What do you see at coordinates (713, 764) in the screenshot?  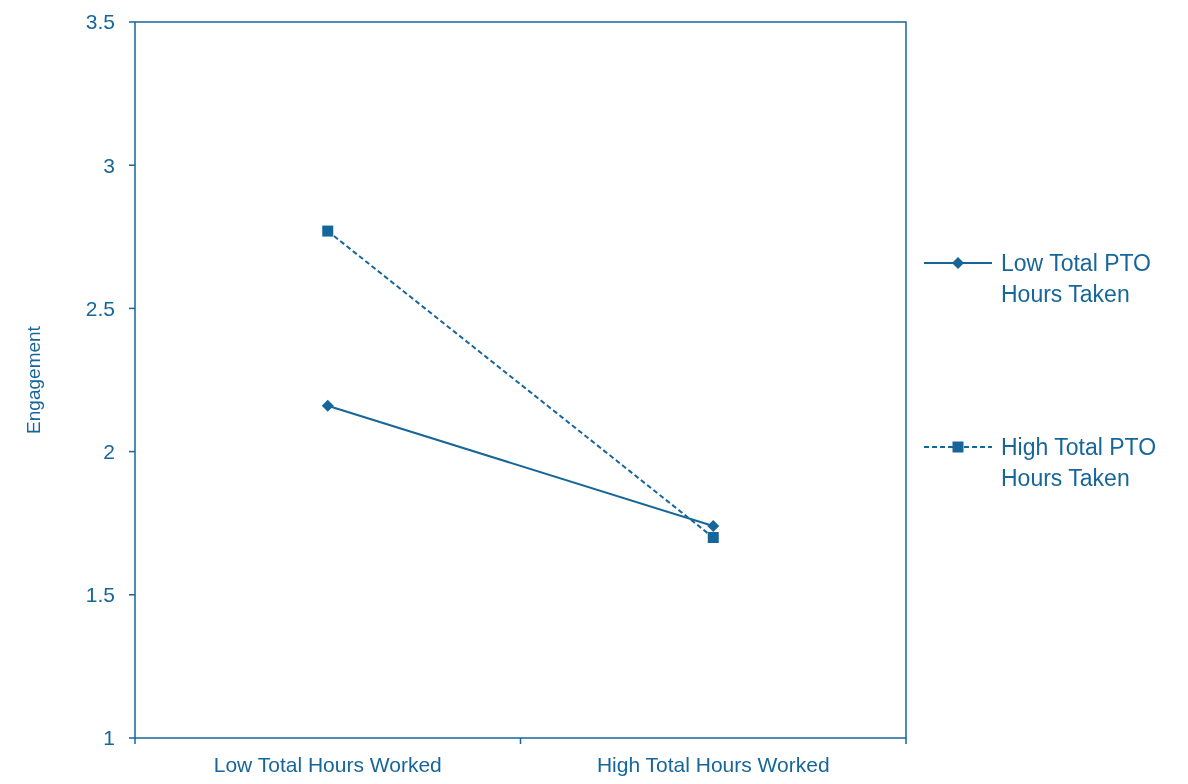 I see `x-tick-label: High Total Hours Worked` at bounding box center [713, 764].